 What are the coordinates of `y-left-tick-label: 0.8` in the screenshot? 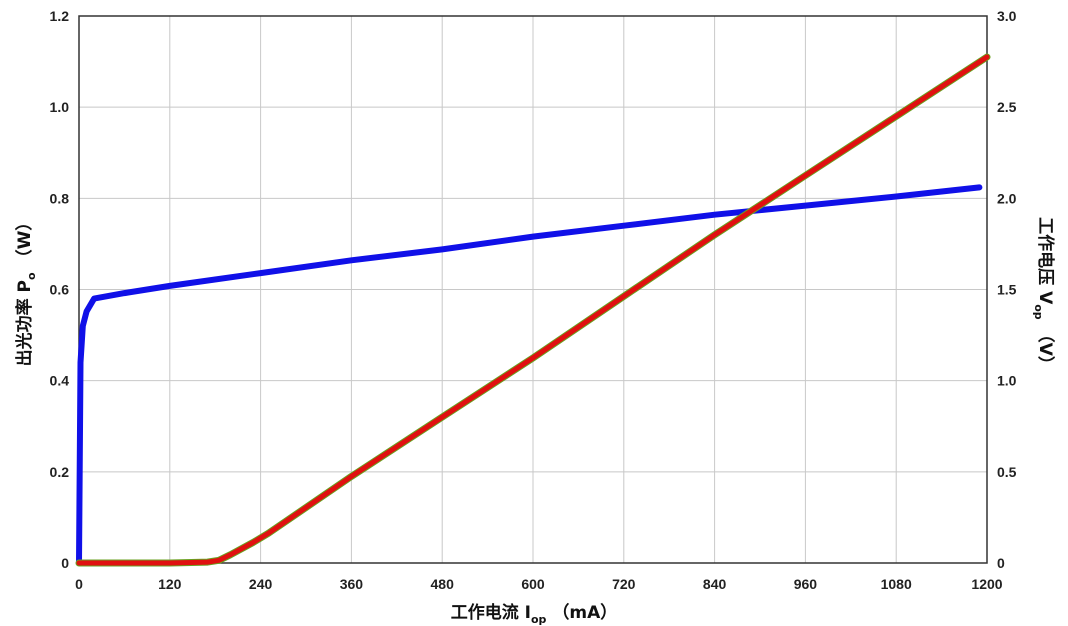 It's located at (60, 198).